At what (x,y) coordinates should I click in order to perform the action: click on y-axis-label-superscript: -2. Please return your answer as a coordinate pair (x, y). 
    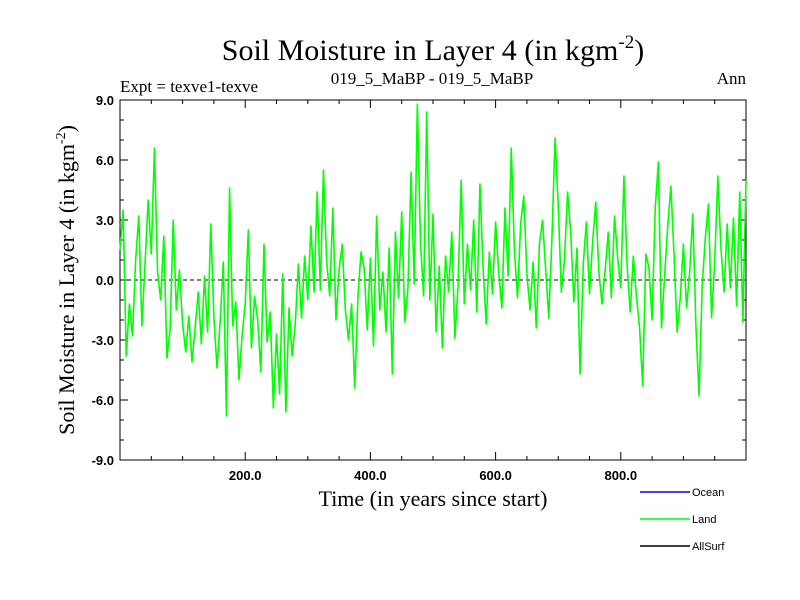
    Looking at the image, I should click on (61, 138).